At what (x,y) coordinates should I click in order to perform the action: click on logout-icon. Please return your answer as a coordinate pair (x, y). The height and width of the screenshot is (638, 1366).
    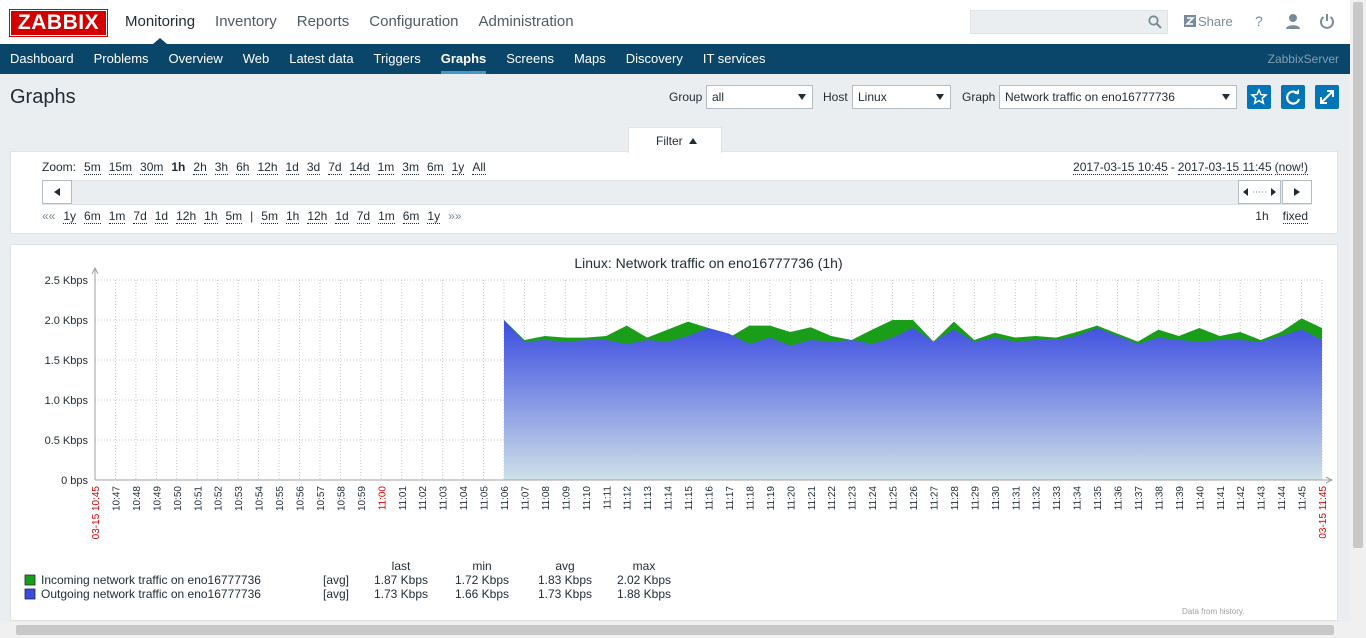
    Looking at the image, I should click on (1327, 21).